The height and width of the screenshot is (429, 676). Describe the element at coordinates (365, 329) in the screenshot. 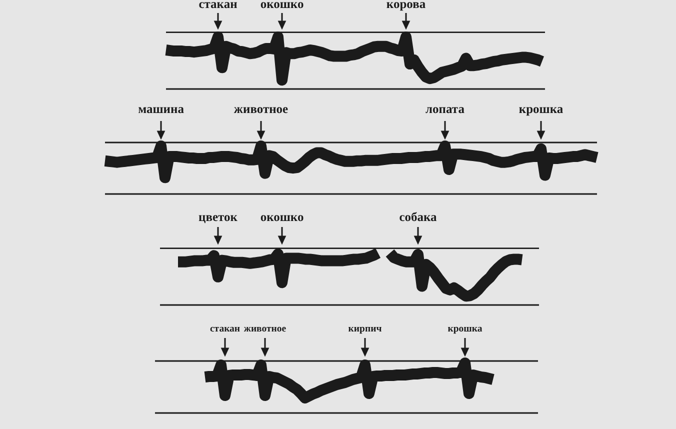

I see `x-tick-label: кирпич` at that location.